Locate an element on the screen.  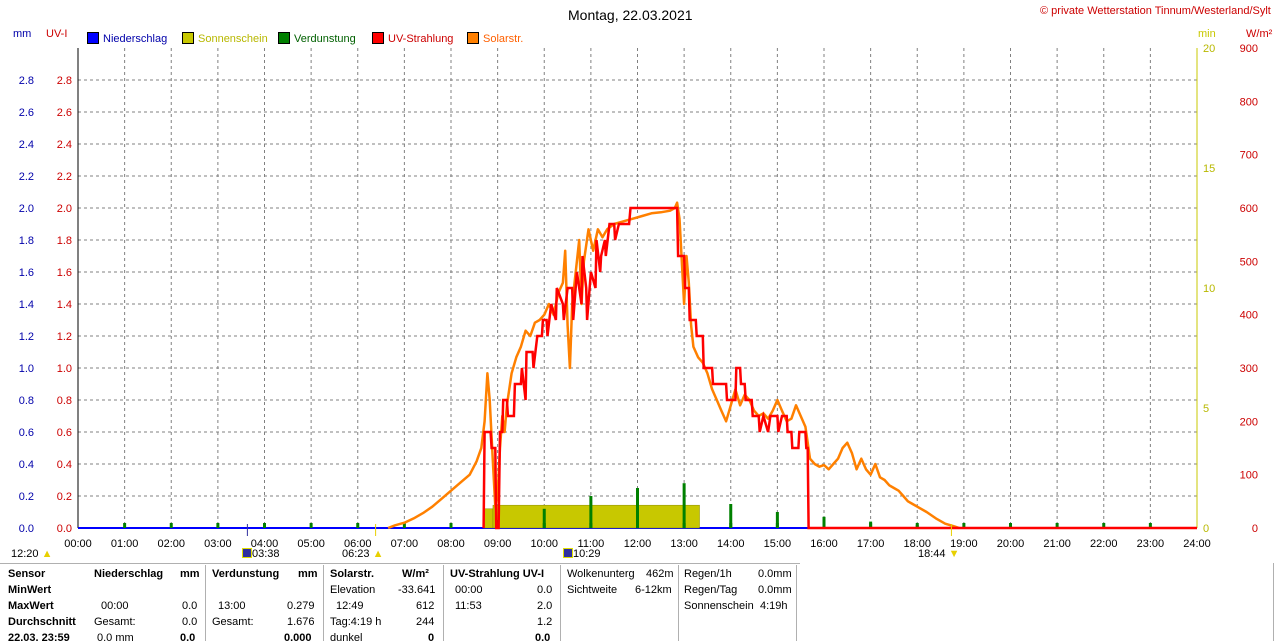
chart-title: Montag, 22.03.2021 is located at coordinates (630, 15).